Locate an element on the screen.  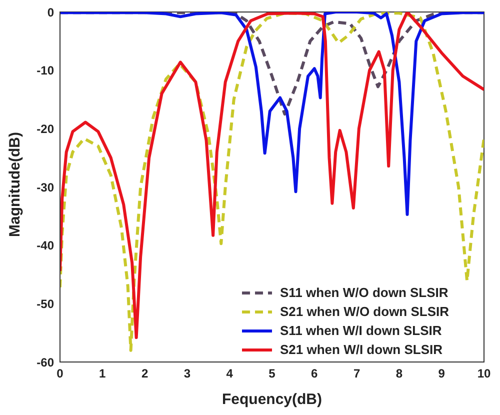
x-tick-label: 10 is located at coordinates (484, 373).